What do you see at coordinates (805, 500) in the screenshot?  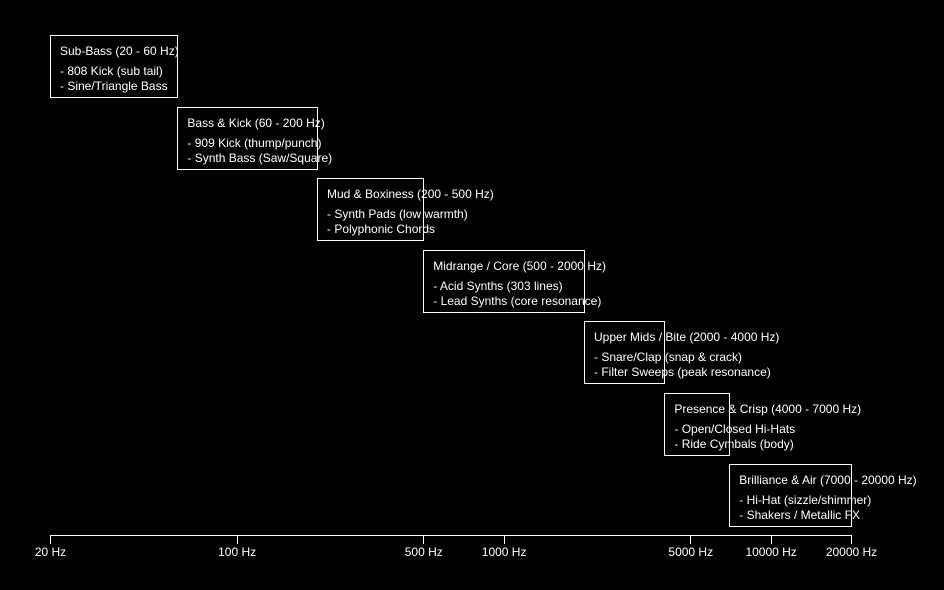 I see `band-item: - Hi-Hat (sizzle/shimmer)` at bounding box center [805, 500].